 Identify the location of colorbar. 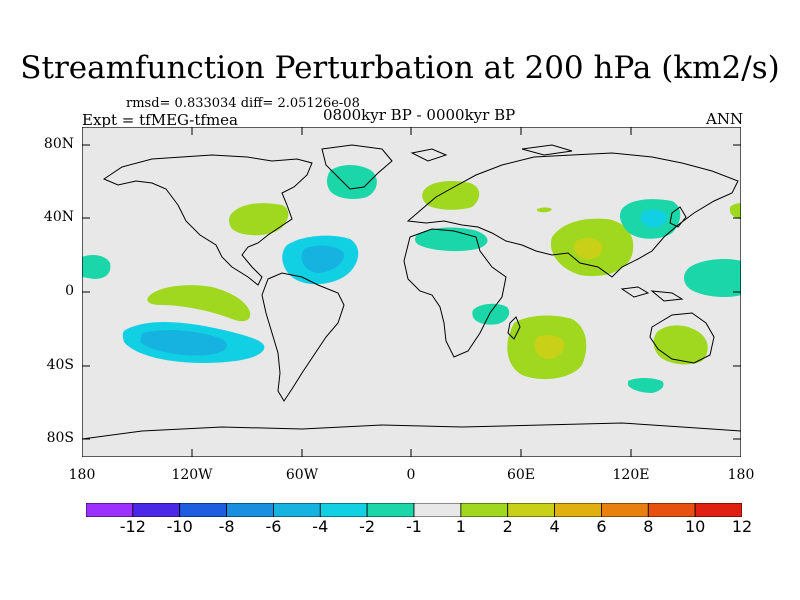
(414, 510).